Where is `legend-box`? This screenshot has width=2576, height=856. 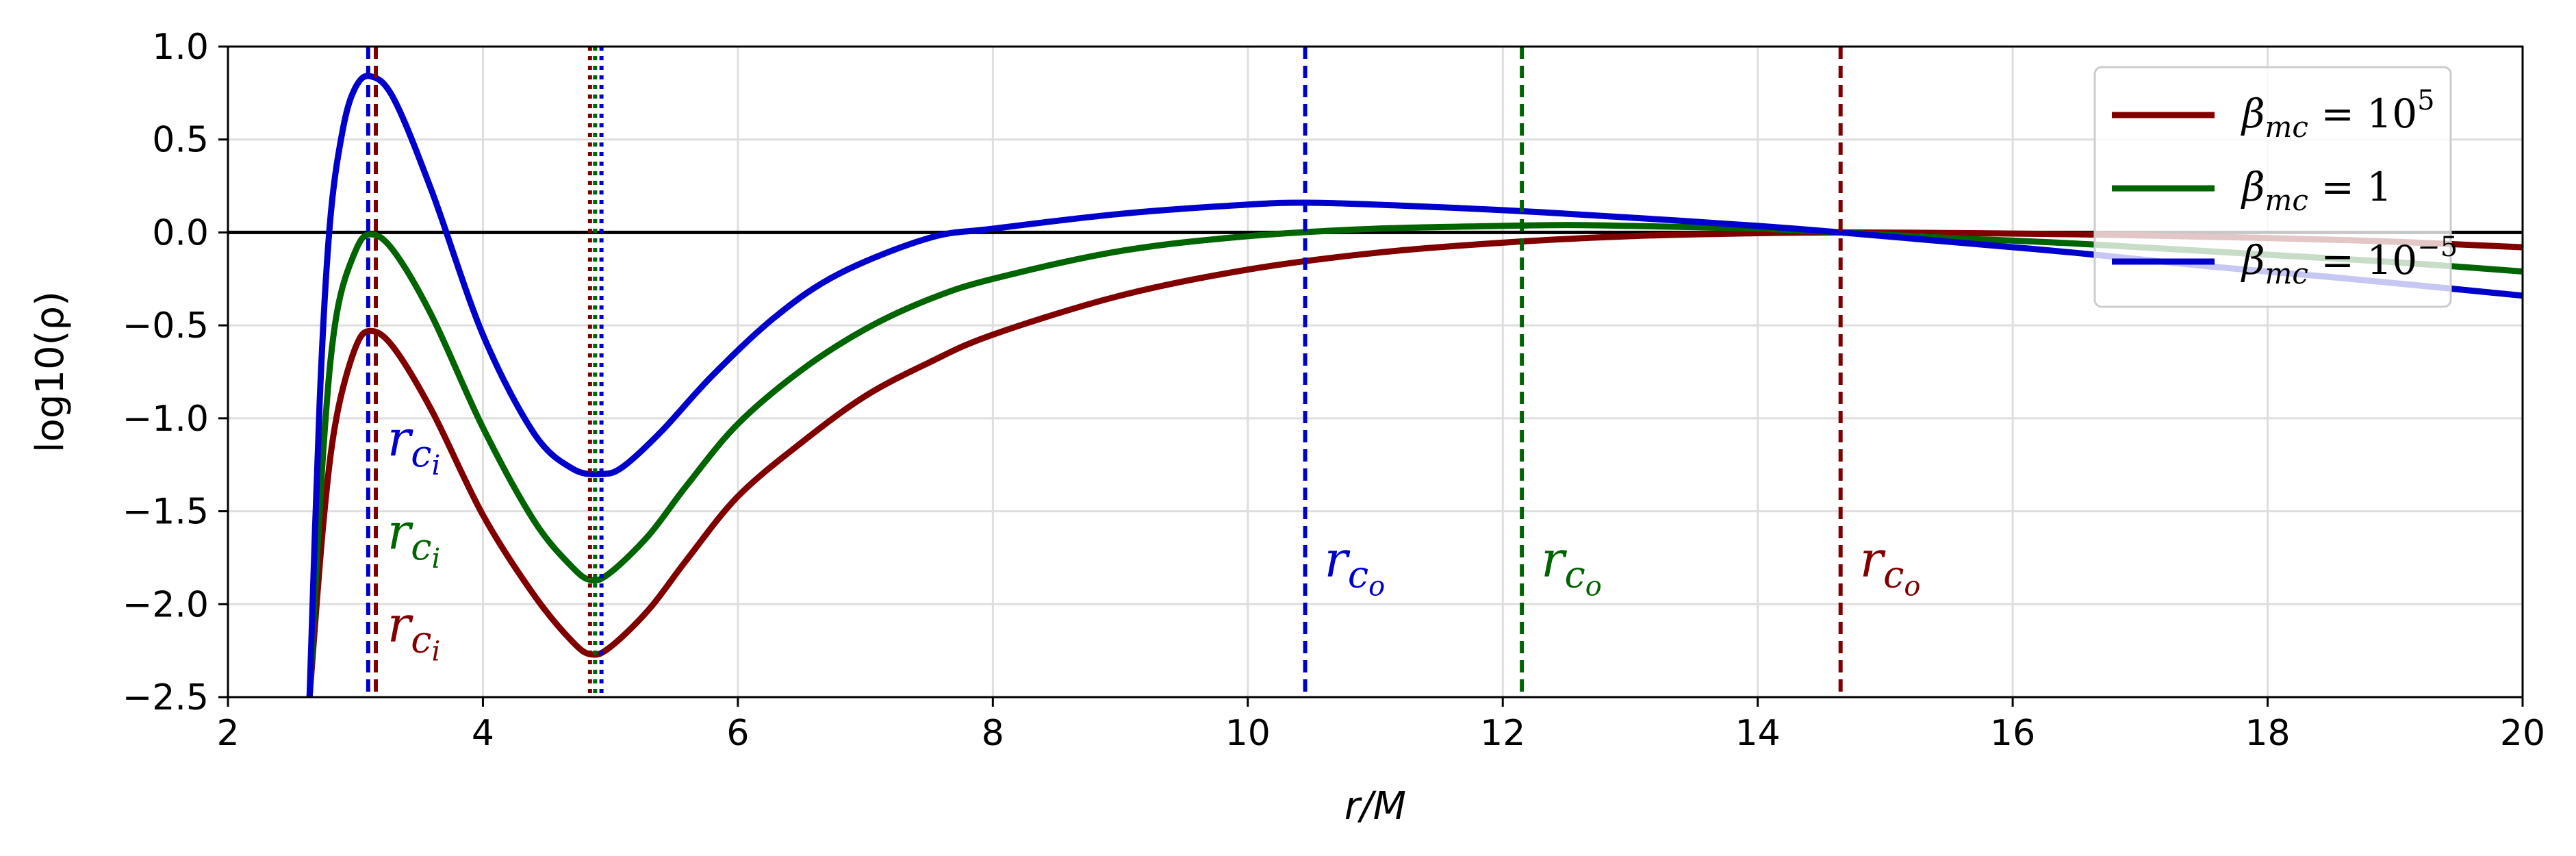 legend-box is located at coordinates (2272, 187).